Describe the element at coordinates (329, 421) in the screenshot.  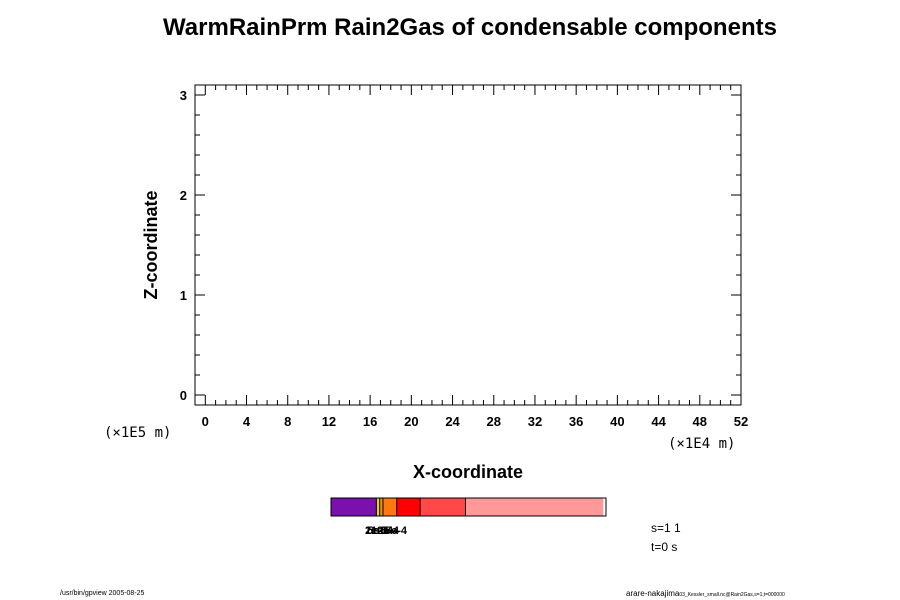
I see `x-tick-label: 12` at that location.